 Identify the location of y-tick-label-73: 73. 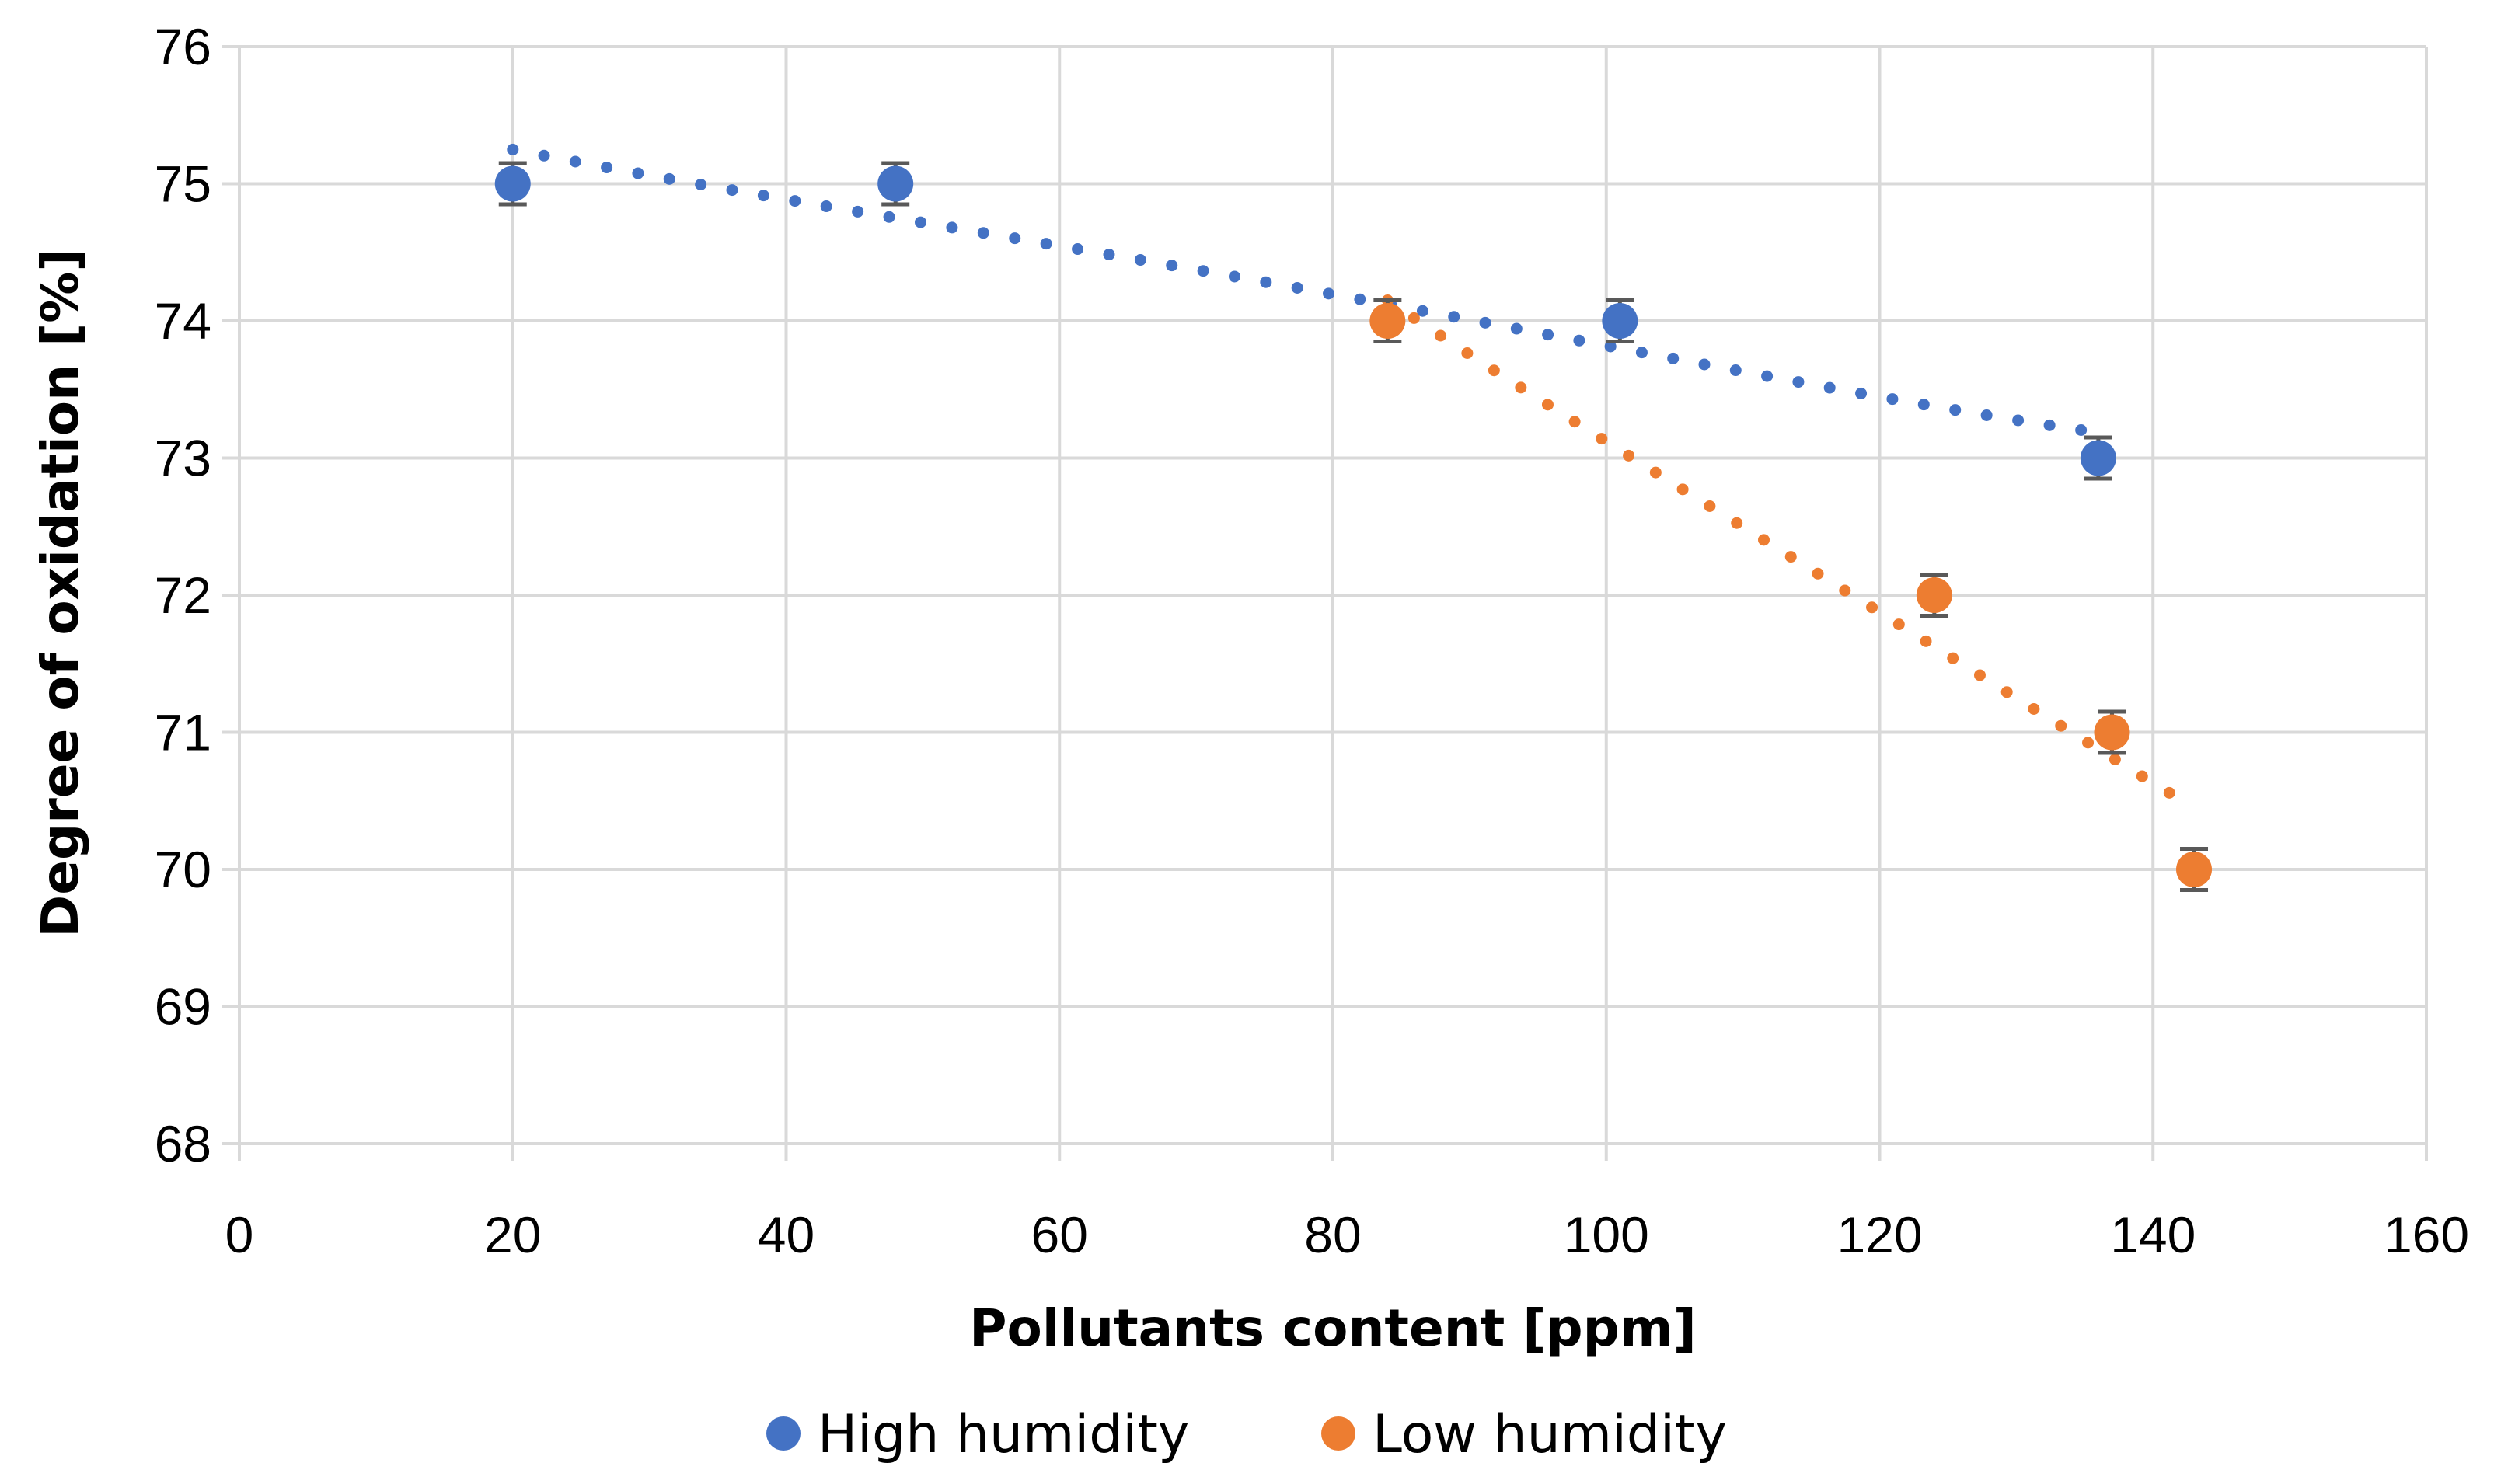
(183, 458).